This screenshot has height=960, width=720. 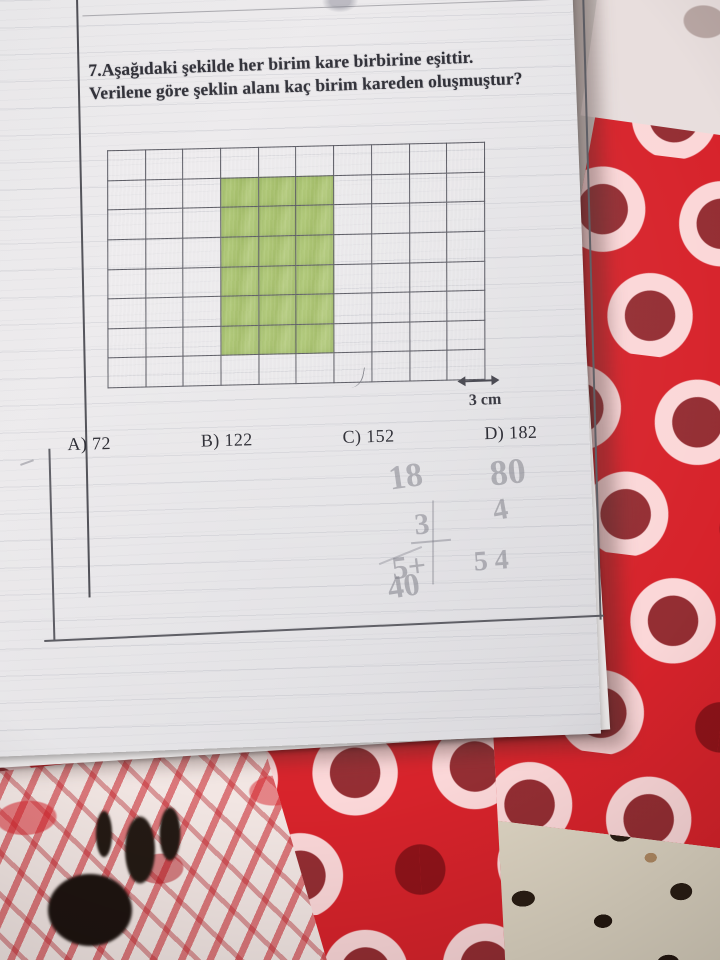 I want to click on dimension-label: 3 cm, so click(x=485, y=400).